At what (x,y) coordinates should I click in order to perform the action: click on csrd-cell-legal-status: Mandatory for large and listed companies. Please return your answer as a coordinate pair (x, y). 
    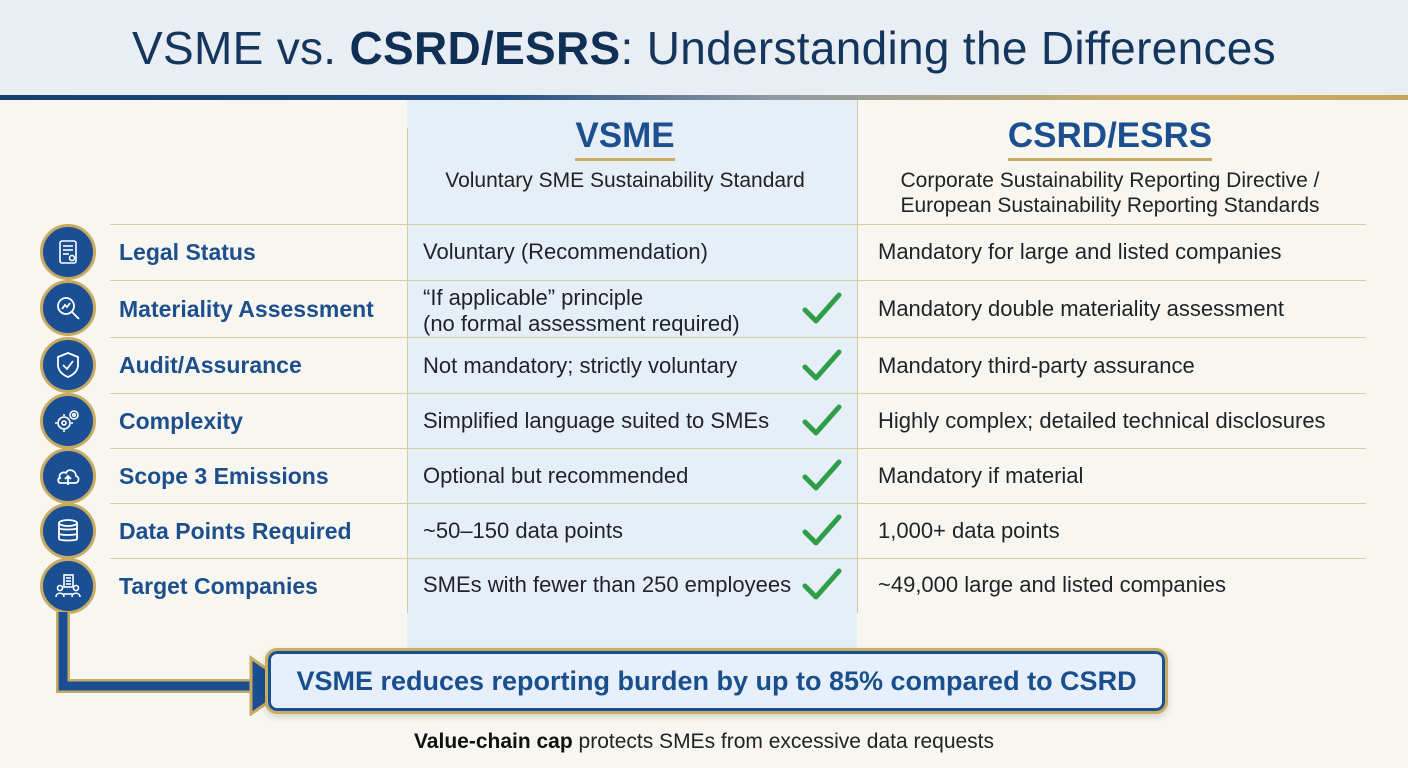
    Looking at the image, I should click on (1080, 251).